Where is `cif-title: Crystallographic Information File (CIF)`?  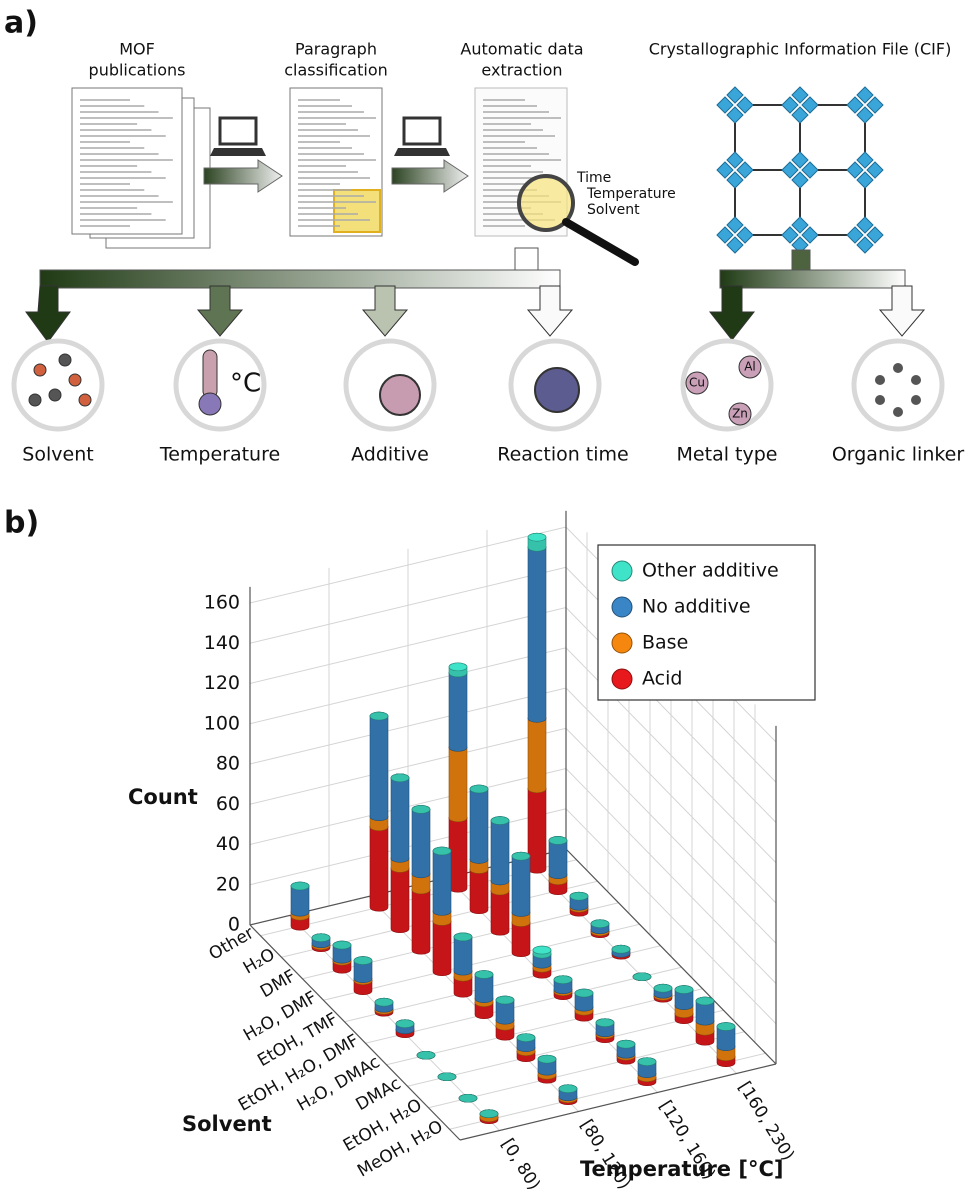
cif-title: Crystallographic Information File (CIF) is located at coordinates (800, 49).